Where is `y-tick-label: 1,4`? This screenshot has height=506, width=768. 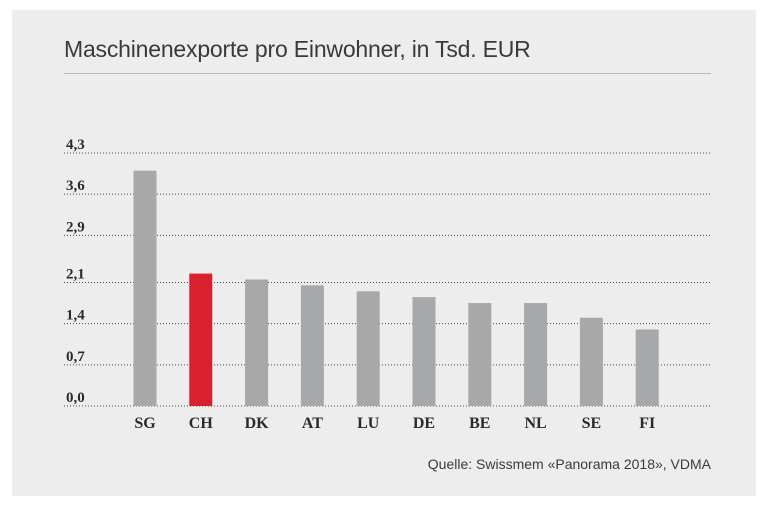
y-tick-label: 1,4 is located at coordinates (75, 316).